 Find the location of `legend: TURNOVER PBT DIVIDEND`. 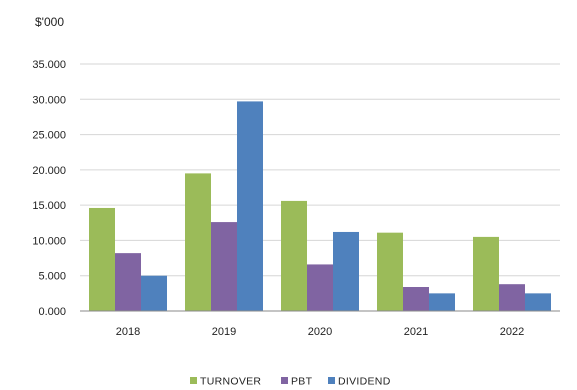

legend: TURNOVER PBT DIVIDEND is located at coordinates (290, 382).